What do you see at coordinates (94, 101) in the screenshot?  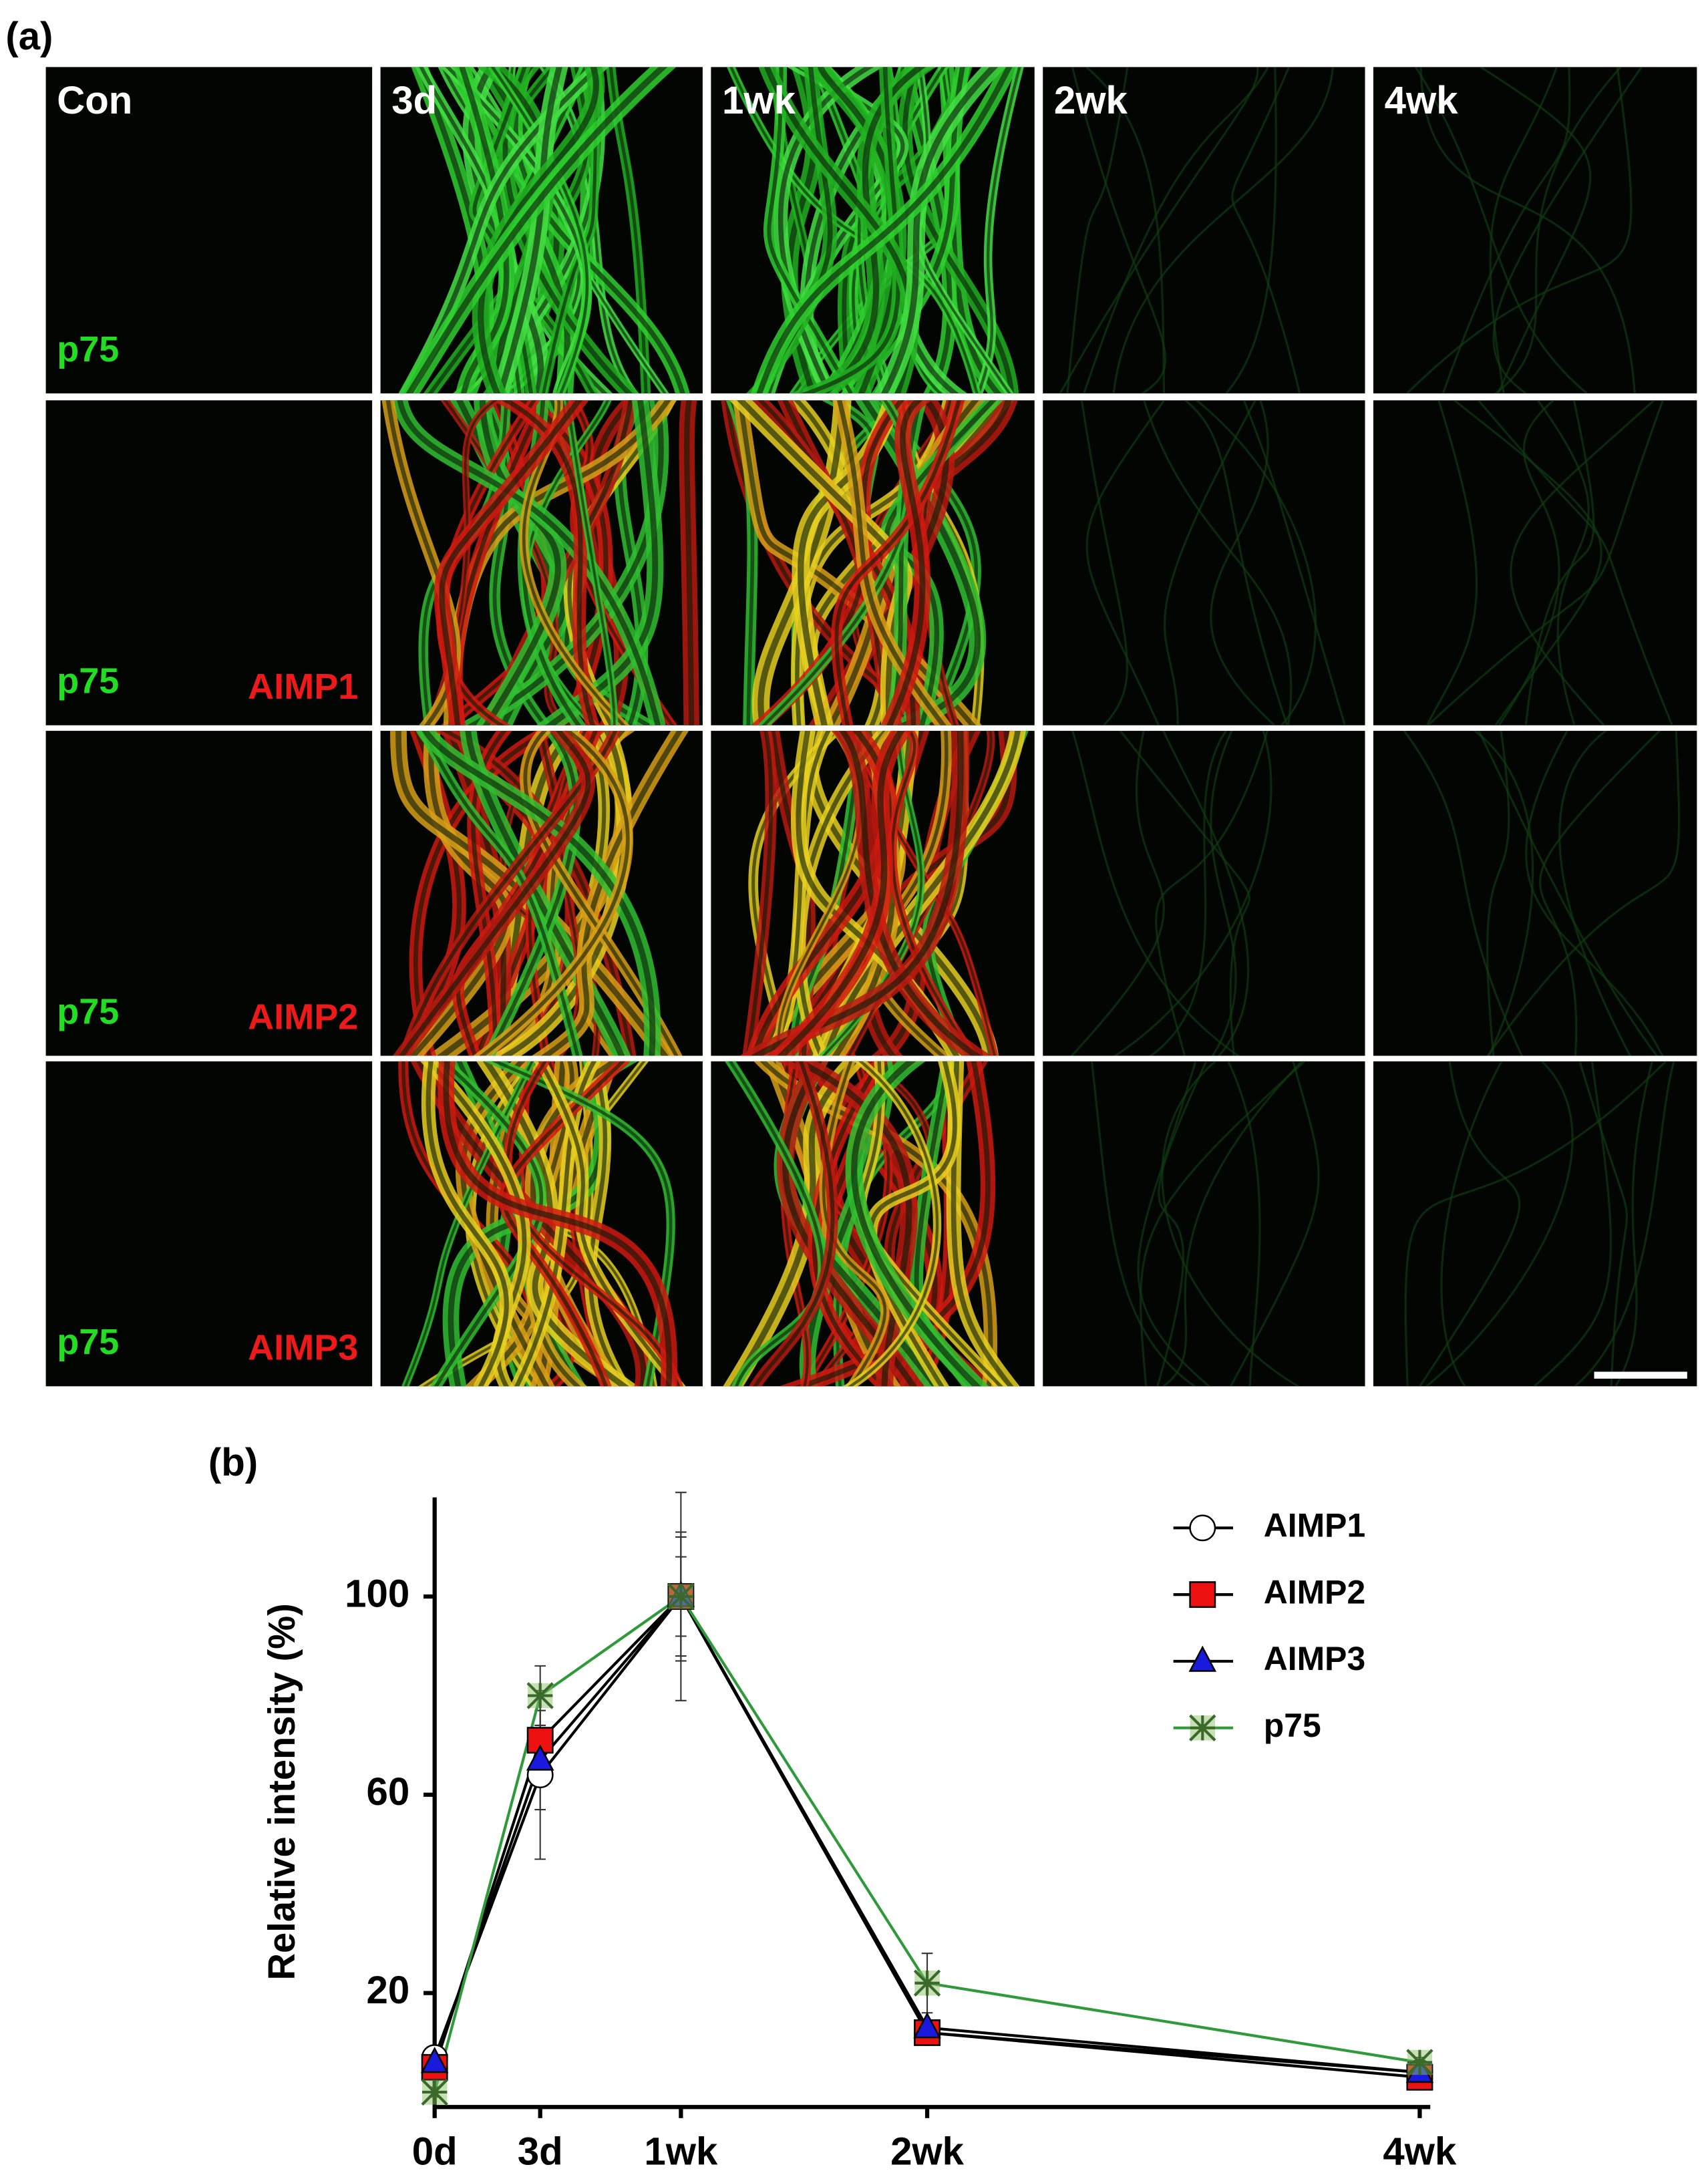 I see `column-label: Con` at bounding box center [94, 101].